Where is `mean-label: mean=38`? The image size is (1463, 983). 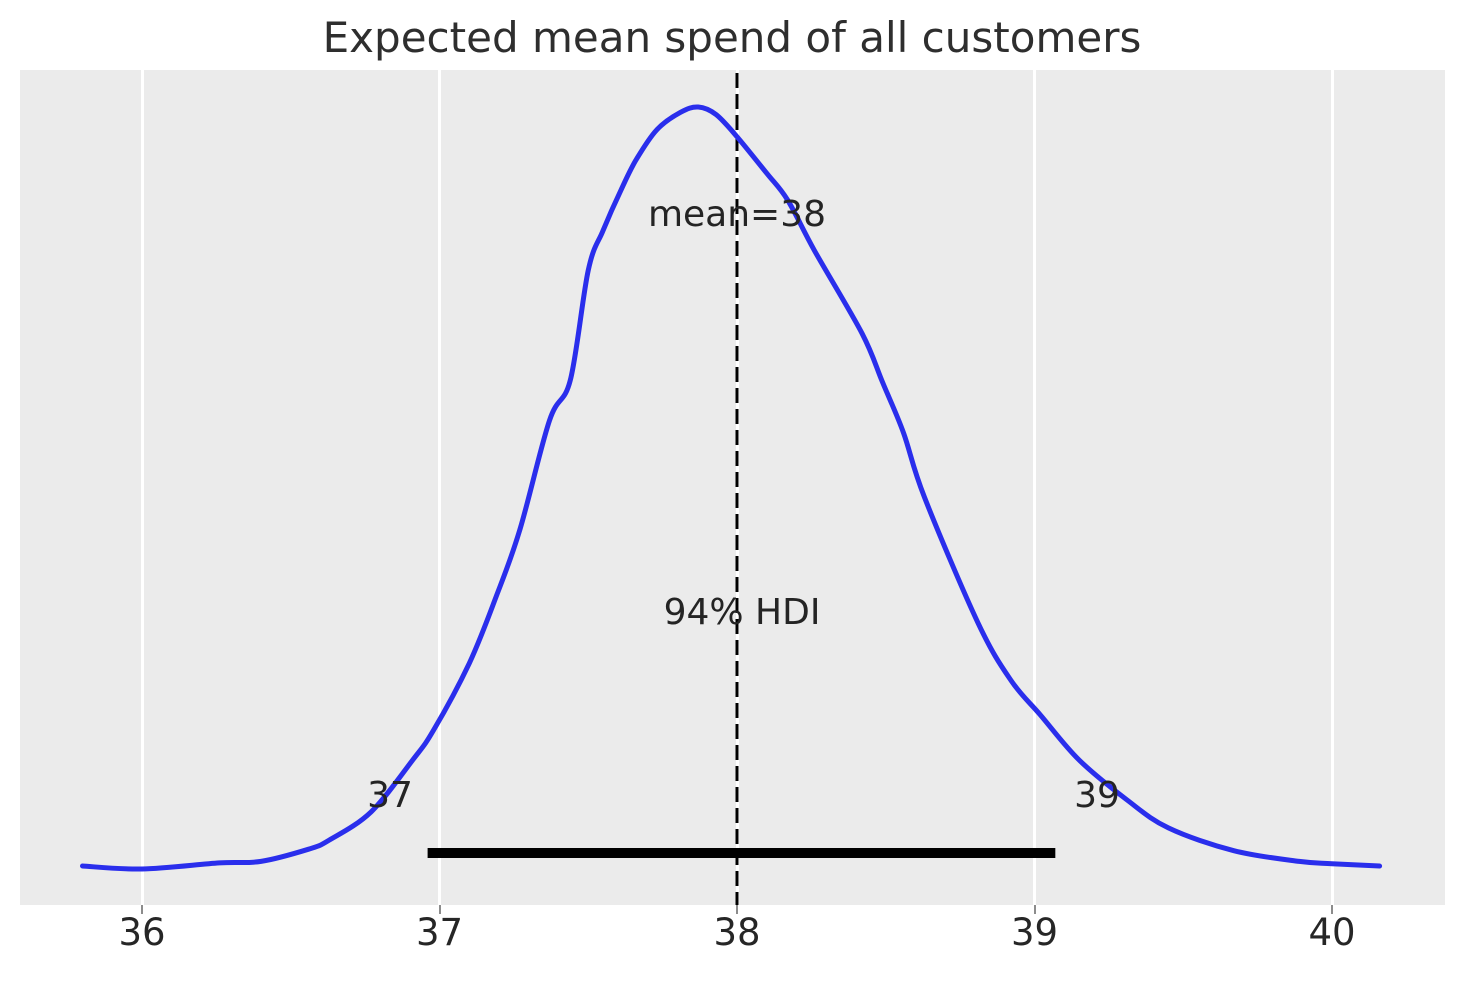 mean-label: mean=38 is located at coordinates (737, 214).